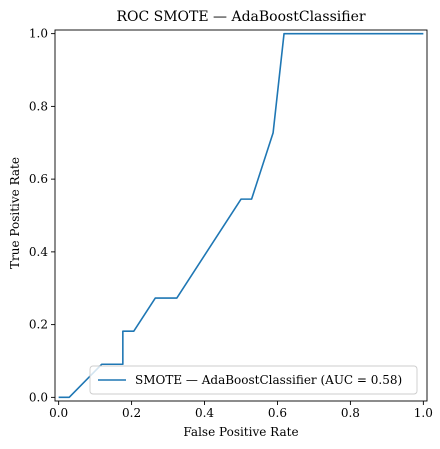 The width and height of the screenshot is (440, 449). Describe the element at coordinates (38, 34) in the screenshot. I see `y-tick-label: 1.0` at that location.